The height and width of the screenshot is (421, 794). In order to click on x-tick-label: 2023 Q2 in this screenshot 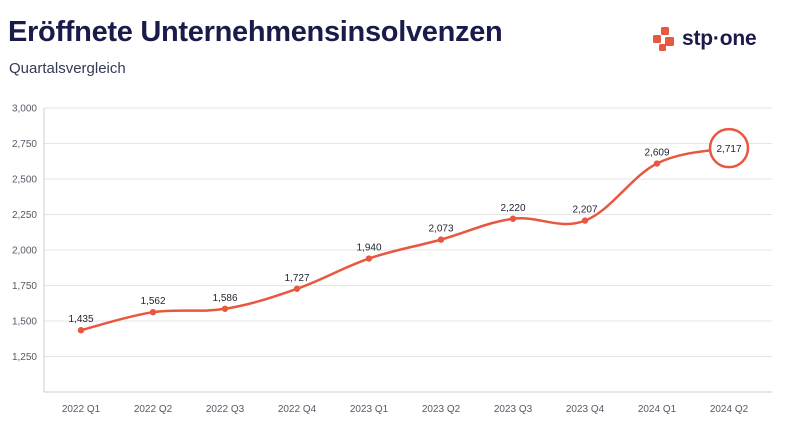, I will do `click(441, 409)`.